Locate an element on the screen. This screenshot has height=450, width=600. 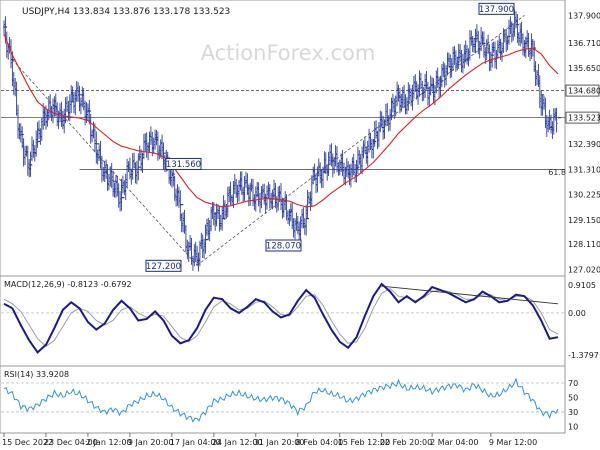
price-tick: 132.390 is located at coordinates (584, 144).